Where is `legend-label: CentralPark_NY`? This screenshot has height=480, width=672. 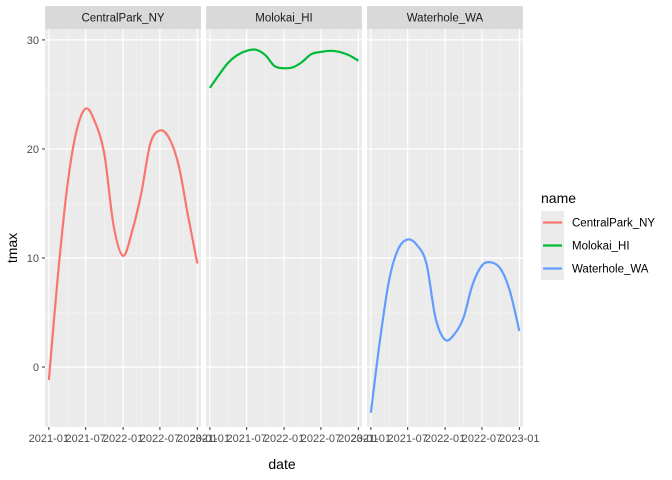
legend-label: CentralPark_NY is located at coordinates (613, 224).